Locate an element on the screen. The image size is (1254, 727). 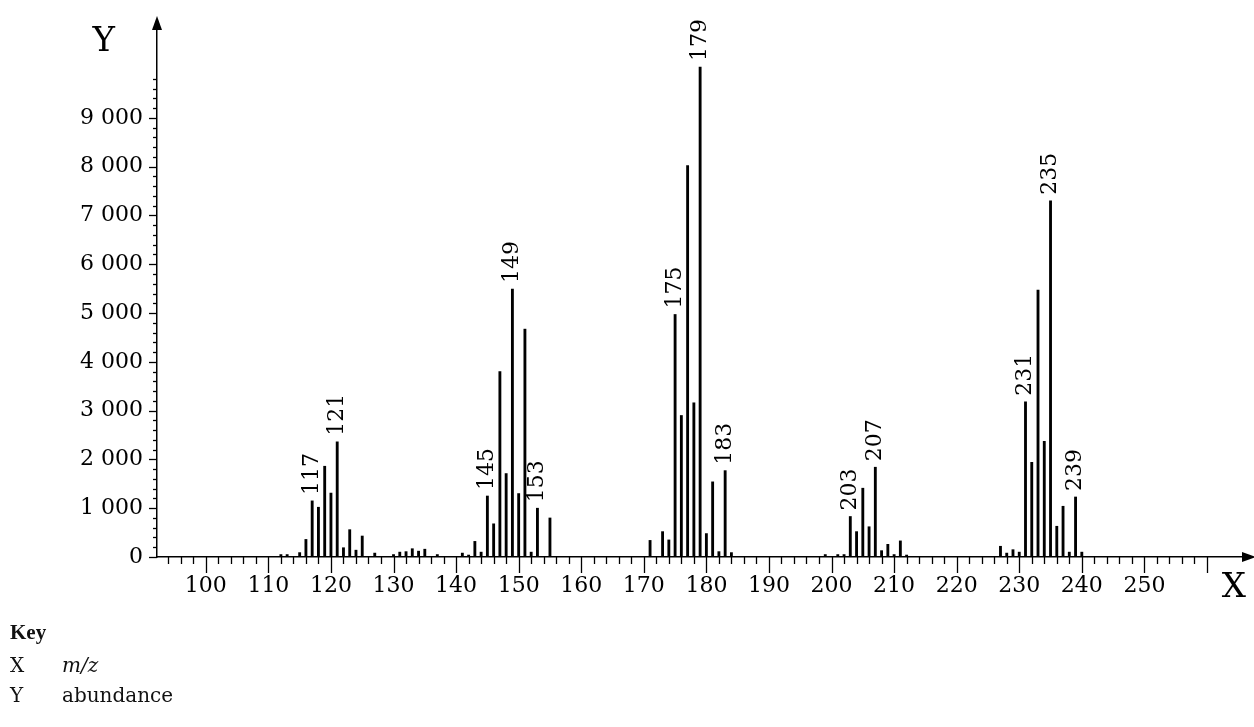
y-axis-title: Y is located at coordinates (103, 38).